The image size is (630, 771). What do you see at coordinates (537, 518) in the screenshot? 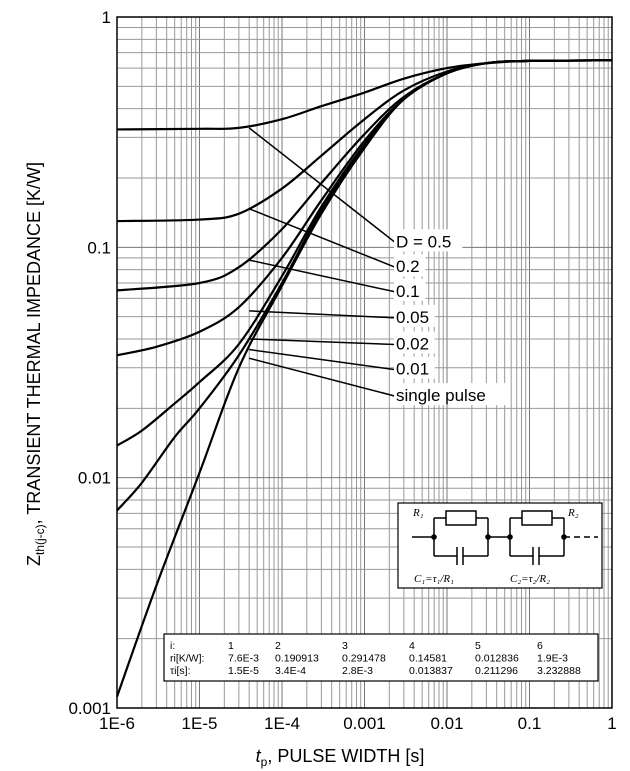
I see `resistor-r2` at bounding box center [537, 518].